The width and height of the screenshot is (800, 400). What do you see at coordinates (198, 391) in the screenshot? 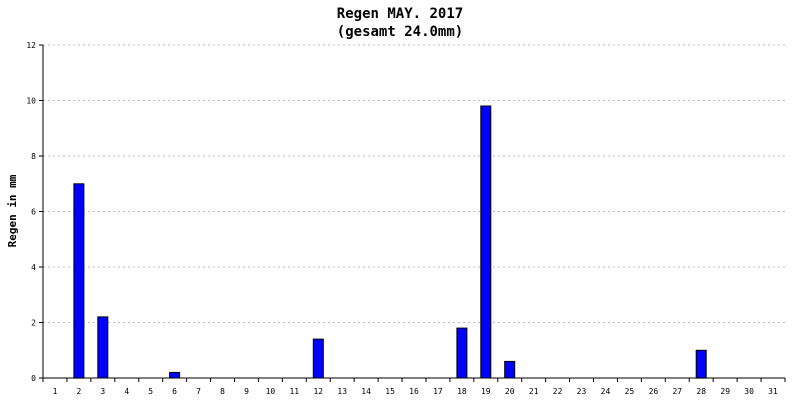
I see `x-tick-label: 7` at bounding box center [198, 391].